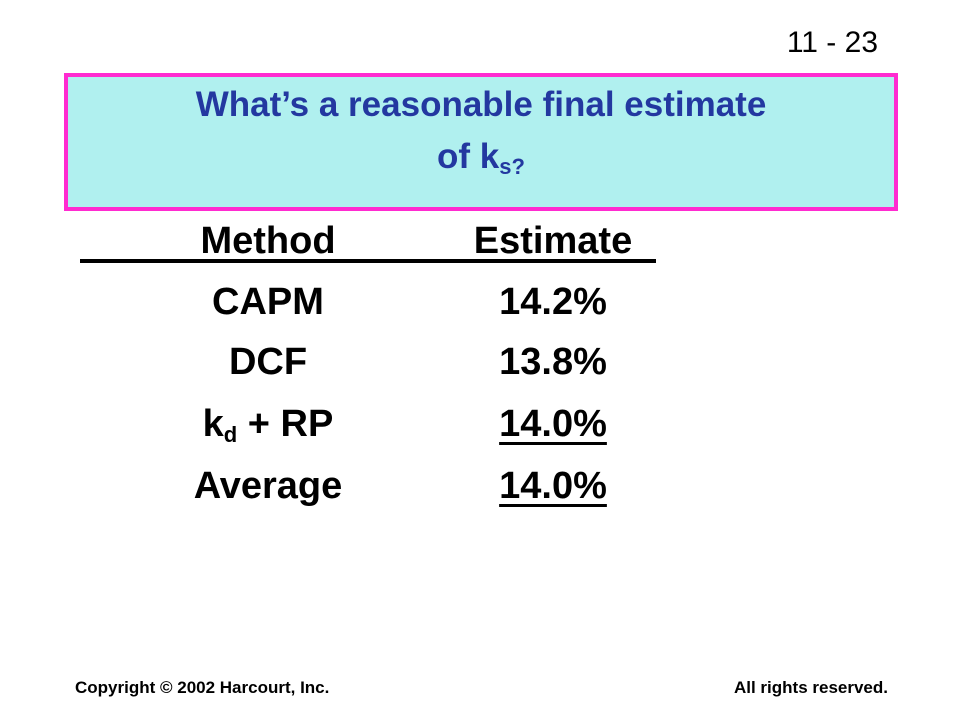 The width and height of the screenshot is (960, 720). Describe the element at coordinates (268, 302) in the screenshot. I see `method: CAPM` at that location.